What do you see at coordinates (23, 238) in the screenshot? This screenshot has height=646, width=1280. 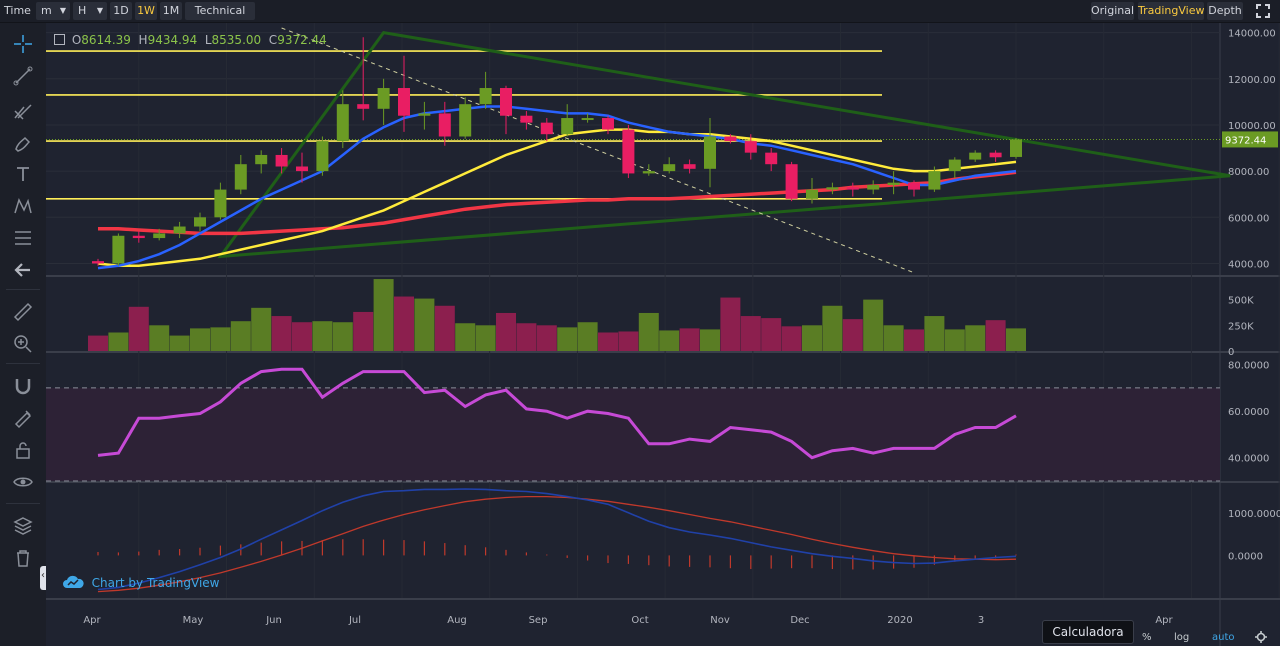 I see `fib-retracement-icon` at bounding box center [23, 238].